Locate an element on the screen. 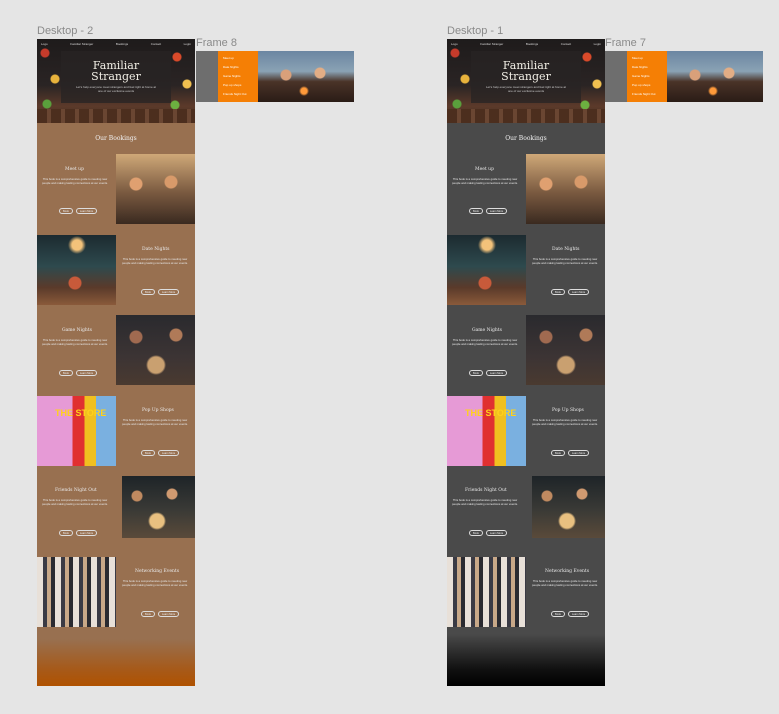 This screenshot has width=779, height=714. photo-pop-up-shops: THE STORE is located at coordinates (486, 431).